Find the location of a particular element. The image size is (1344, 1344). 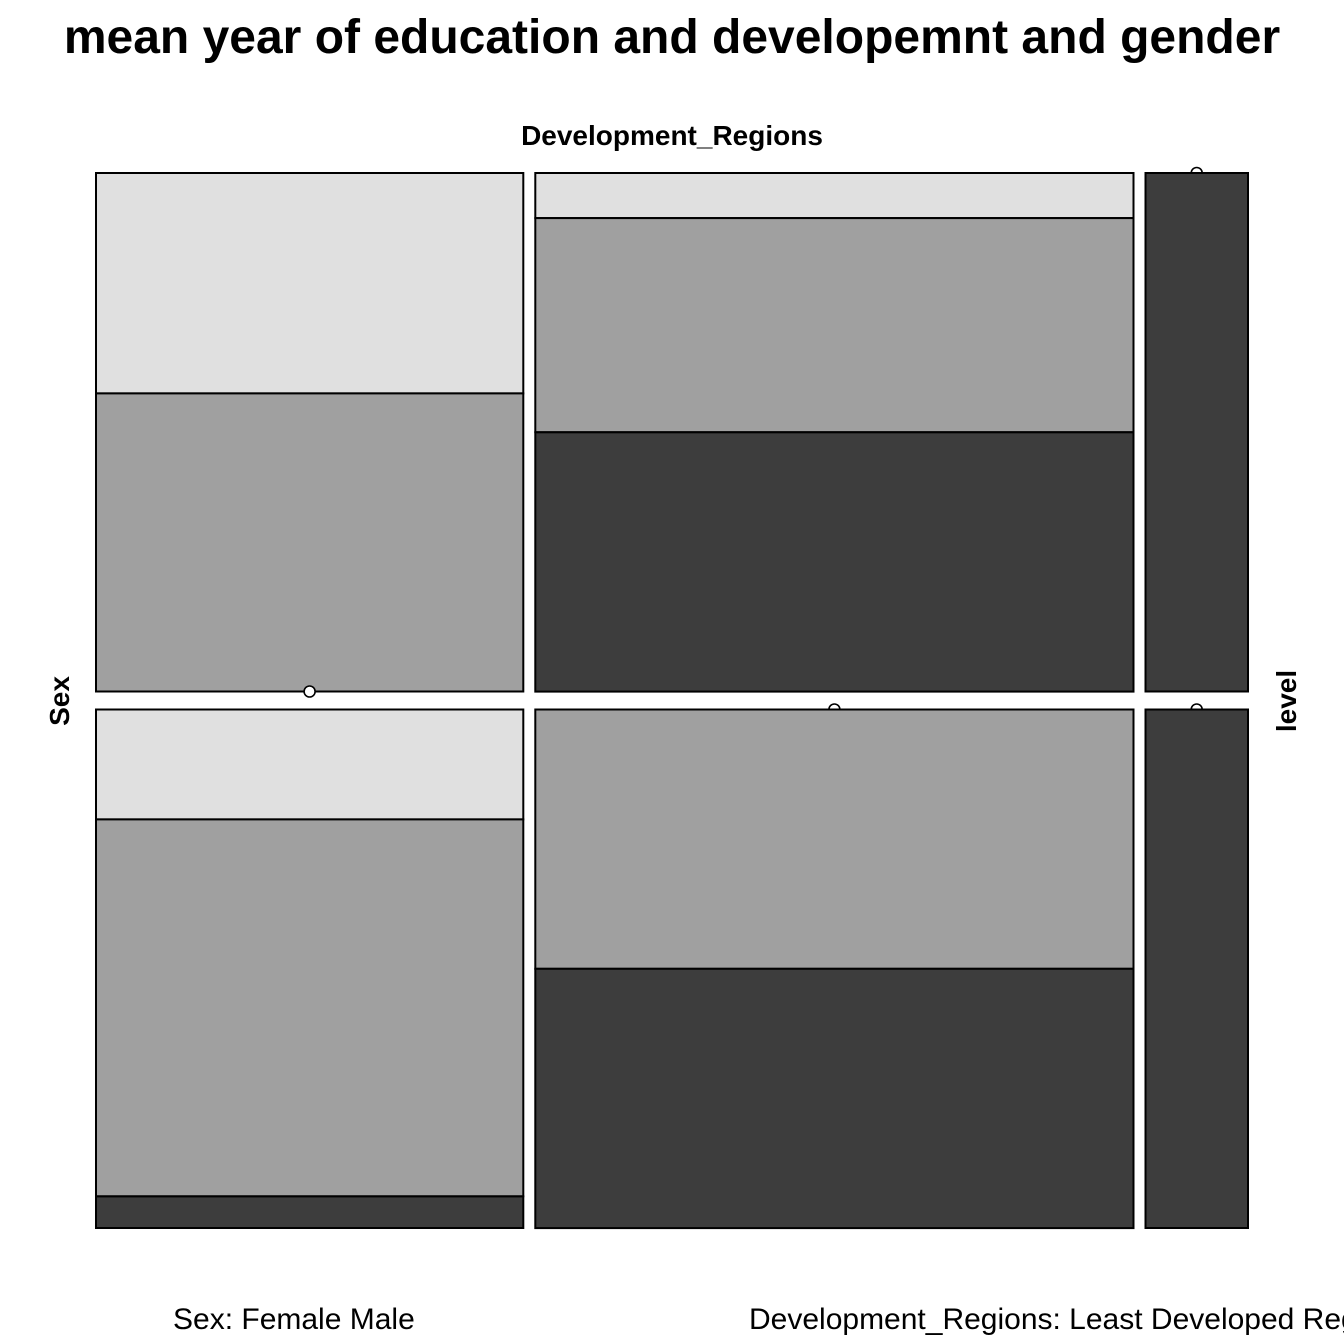

mosaic-tile-r0-c2-l2 is located at coordinates (1196, 432).